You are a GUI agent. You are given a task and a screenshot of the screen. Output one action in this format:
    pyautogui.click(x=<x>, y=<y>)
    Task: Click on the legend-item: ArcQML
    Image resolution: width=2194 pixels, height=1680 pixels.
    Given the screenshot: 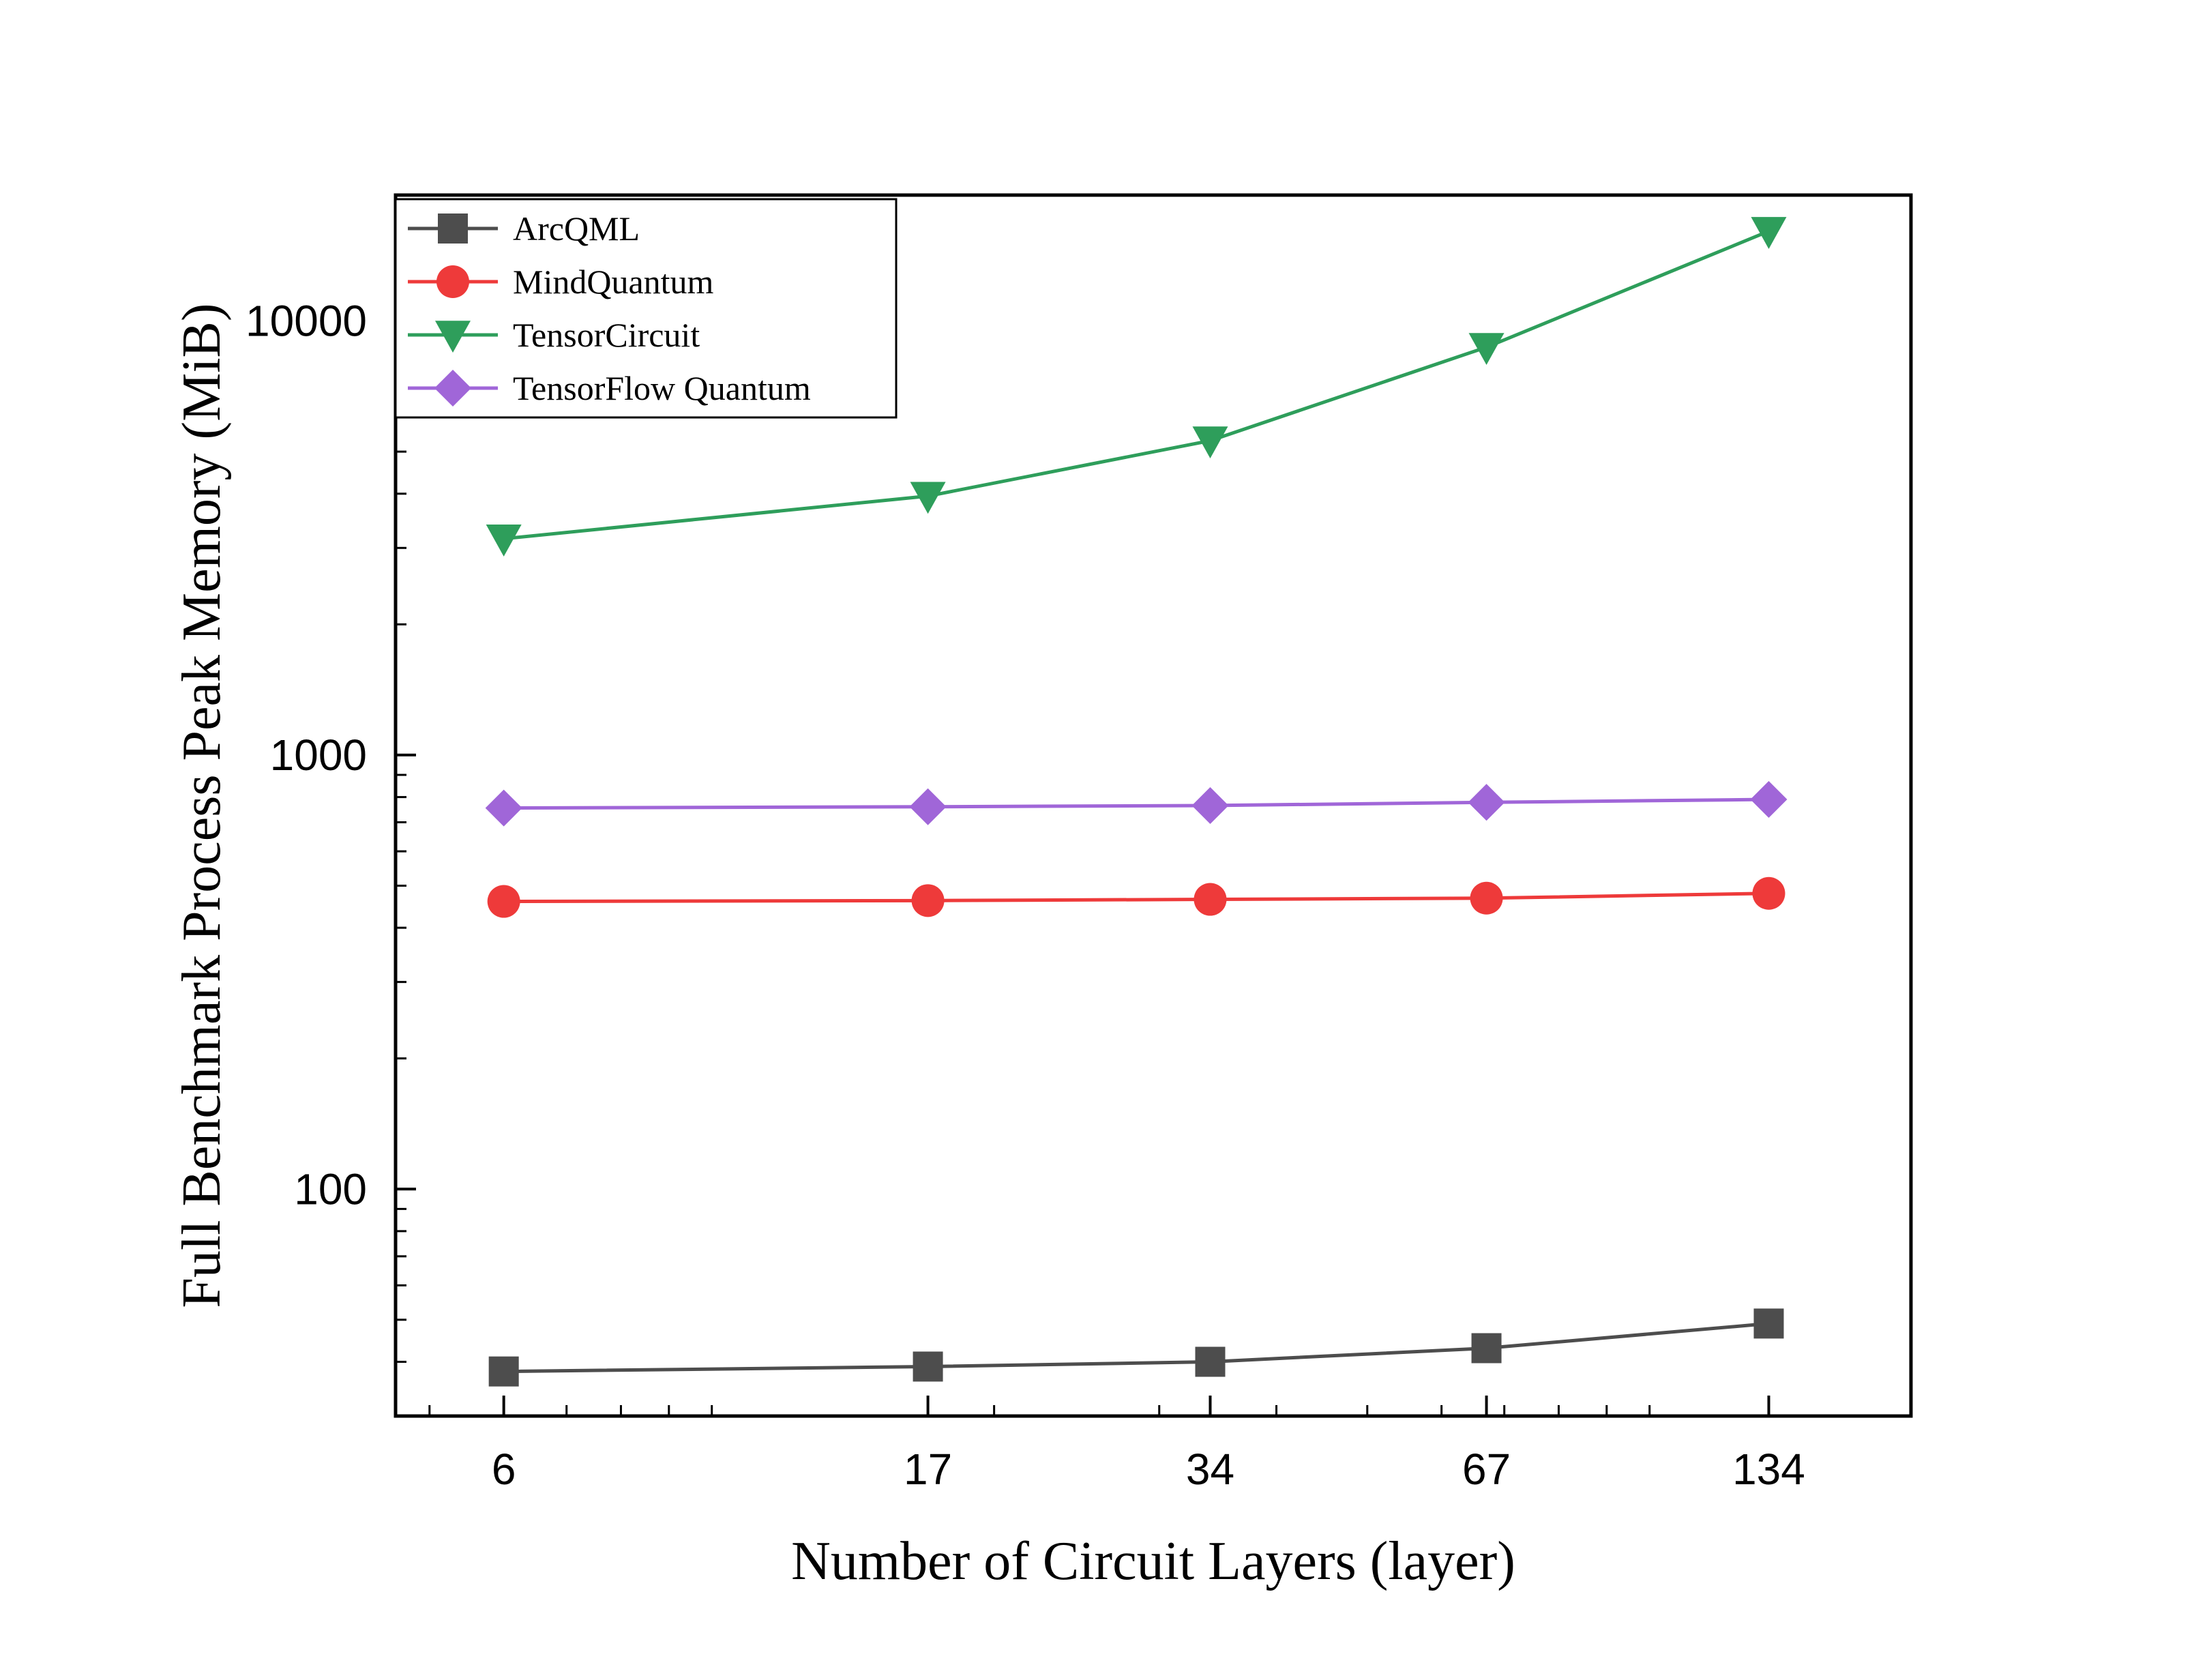 What is the action you would take?
    pyautogui.click(x=524, y=228)
    